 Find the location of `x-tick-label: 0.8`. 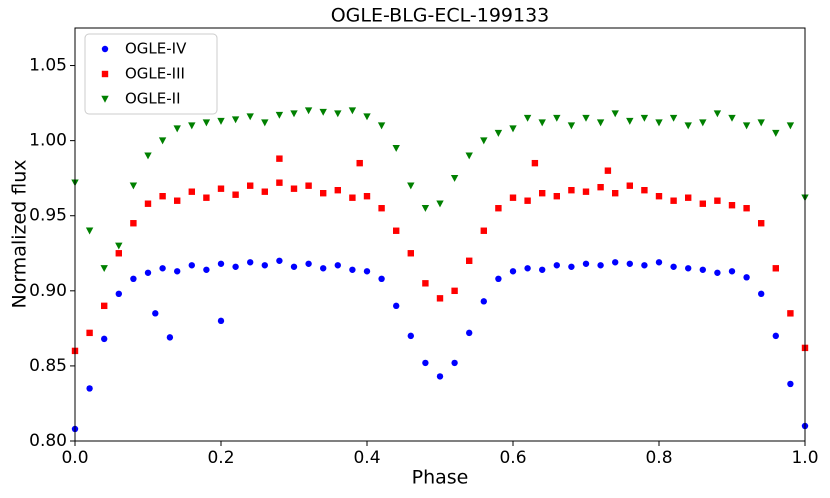

x-tick-label: 0.8 is located at coordinates (658, 458).